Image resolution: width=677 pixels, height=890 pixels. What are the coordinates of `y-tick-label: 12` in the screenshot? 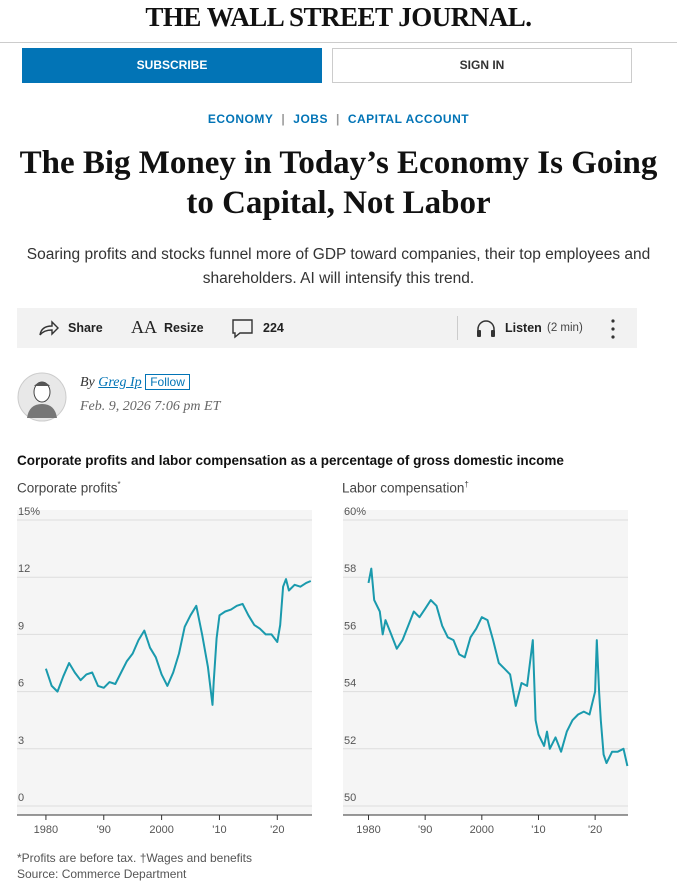 It's located at (24, 569).